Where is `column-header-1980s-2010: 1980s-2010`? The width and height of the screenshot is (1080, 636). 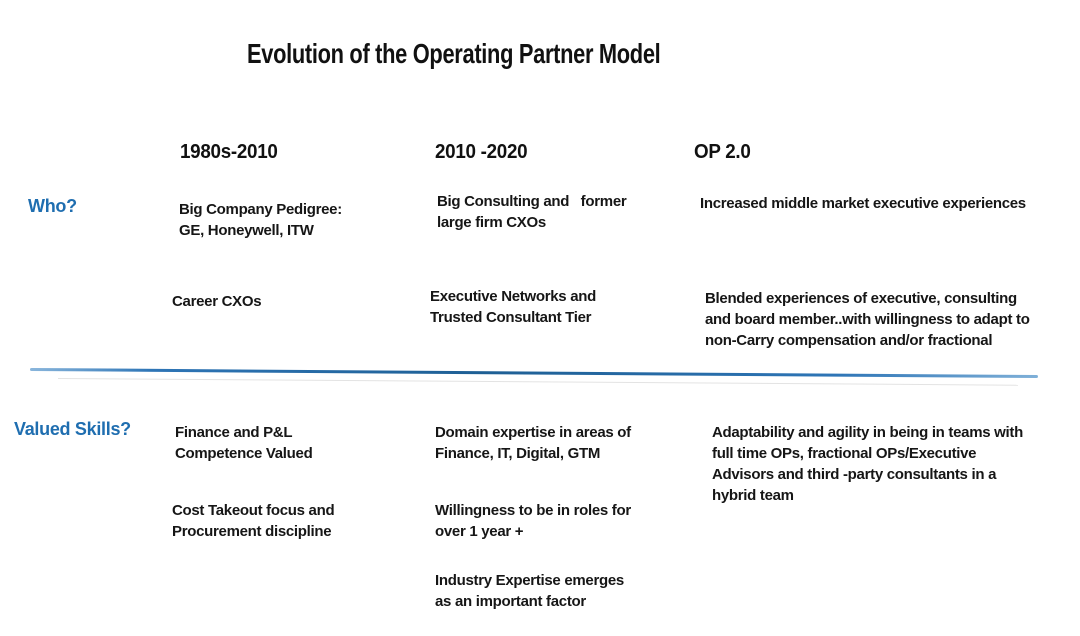 column-header-1980s-2010: 1980s-2010 is located at coordinates (229, 152).